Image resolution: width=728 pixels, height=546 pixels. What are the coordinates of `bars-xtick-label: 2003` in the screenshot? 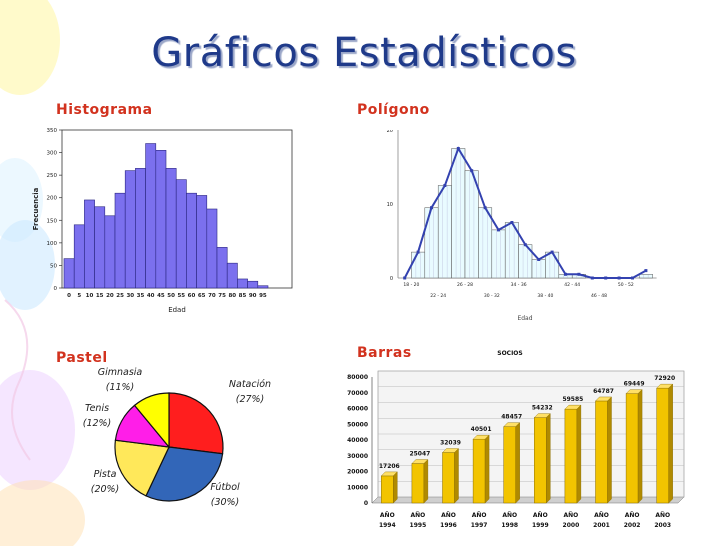 It's located at (662, 525).